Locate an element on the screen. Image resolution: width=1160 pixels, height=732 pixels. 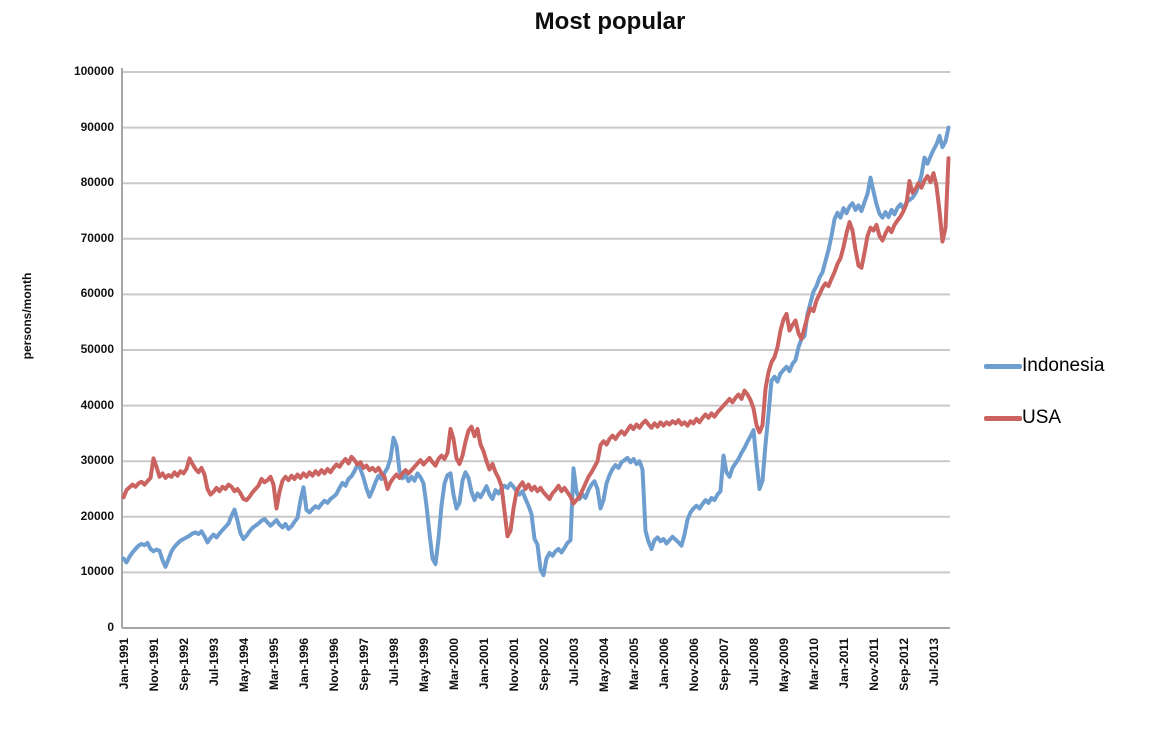
legend-label-usa: USA is located at coordinates (1042, 417).